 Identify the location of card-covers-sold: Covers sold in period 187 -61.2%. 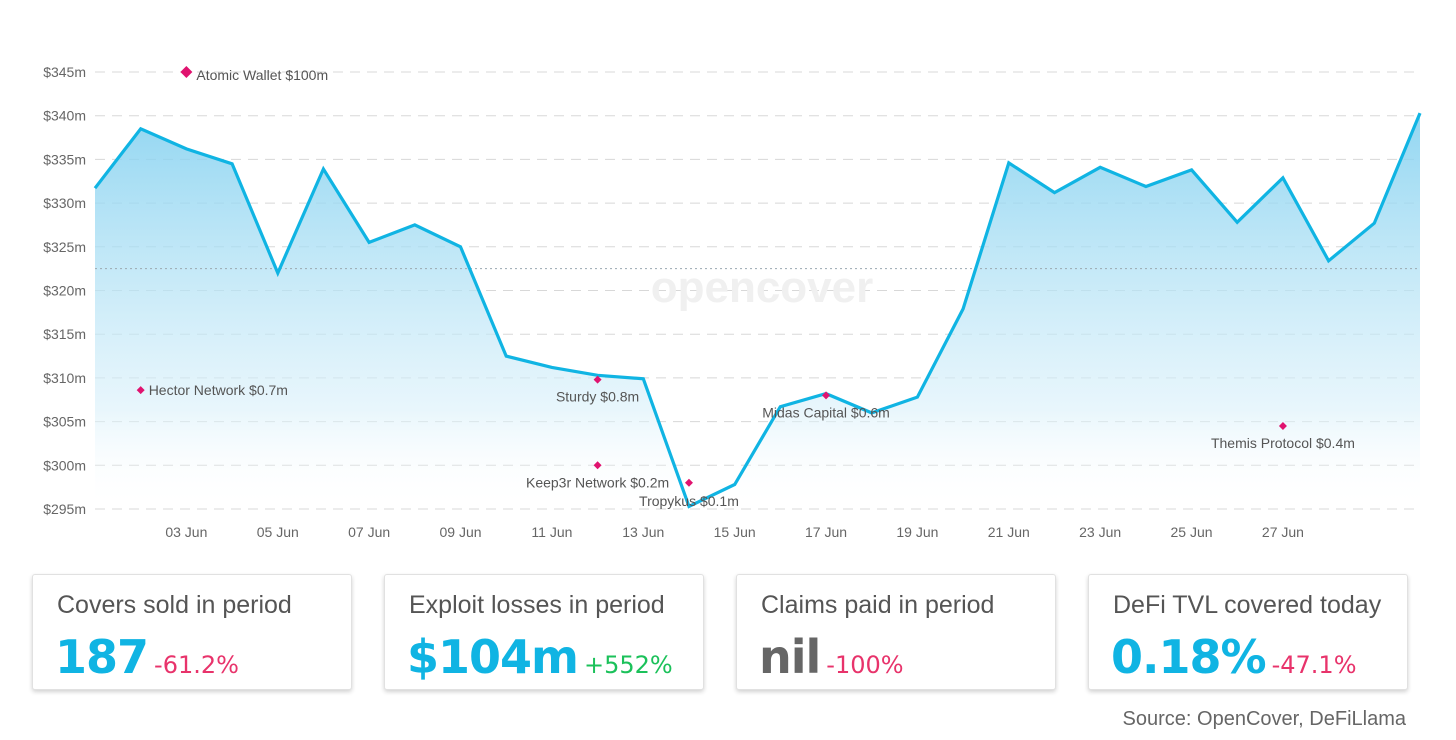
(192, 632).